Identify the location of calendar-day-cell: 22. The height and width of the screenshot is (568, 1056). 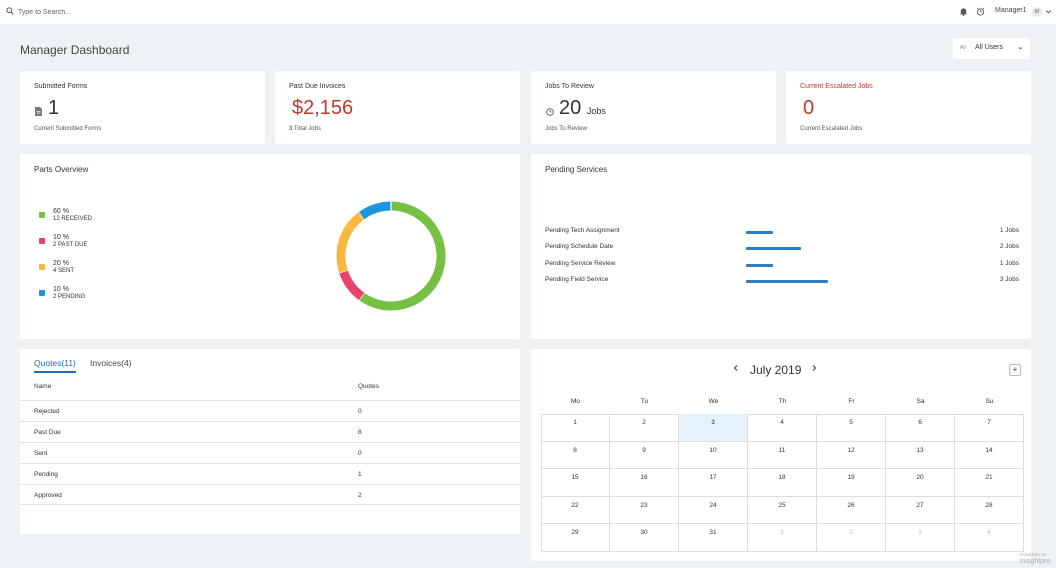
(575, 510).